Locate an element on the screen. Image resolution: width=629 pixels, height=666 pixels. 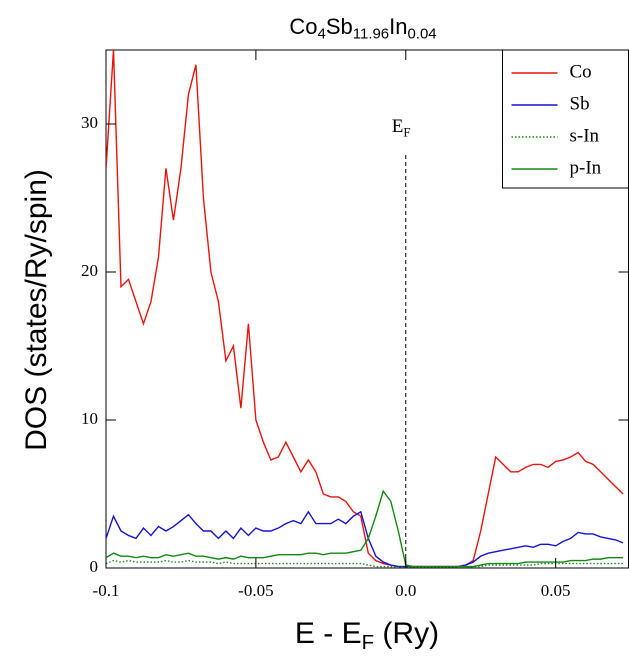
fermi-label: EF is located at coordinates (401, 127).